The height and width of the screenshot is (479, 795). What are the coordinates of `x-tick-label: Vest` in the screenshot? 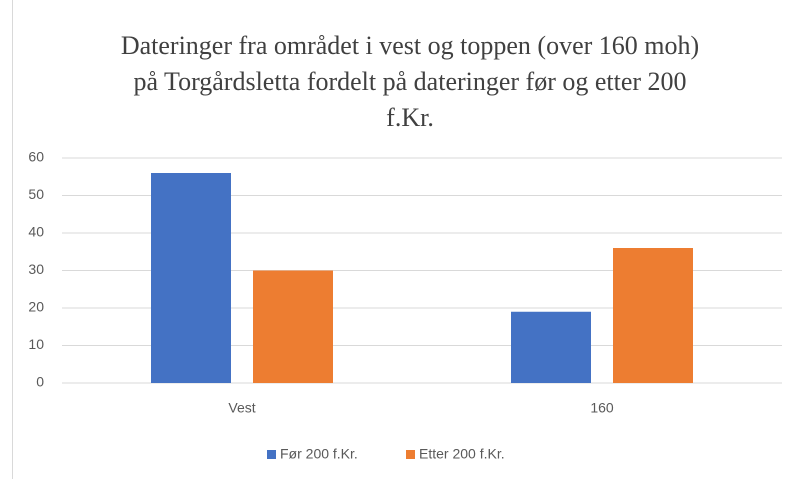 It's located at (241, 408).